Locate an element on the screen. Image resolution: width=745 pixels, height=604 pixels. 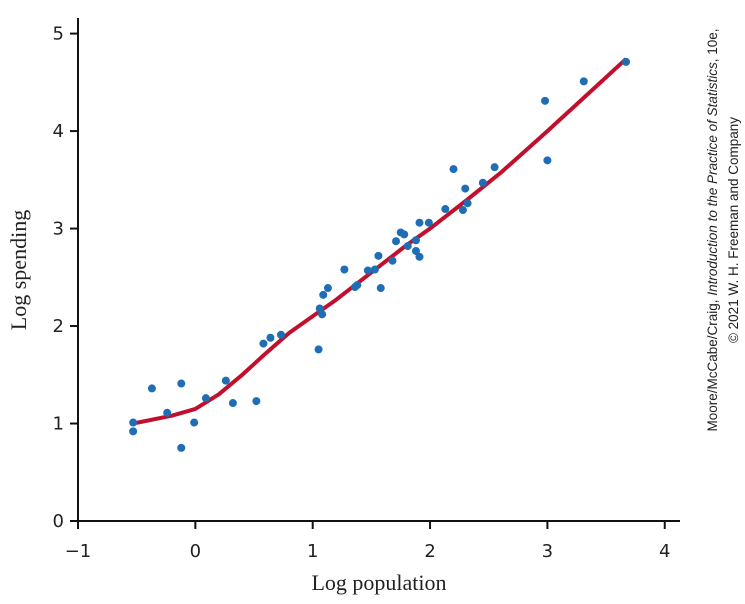
y-tick-label: 4 is located at coordinates (58, 131).